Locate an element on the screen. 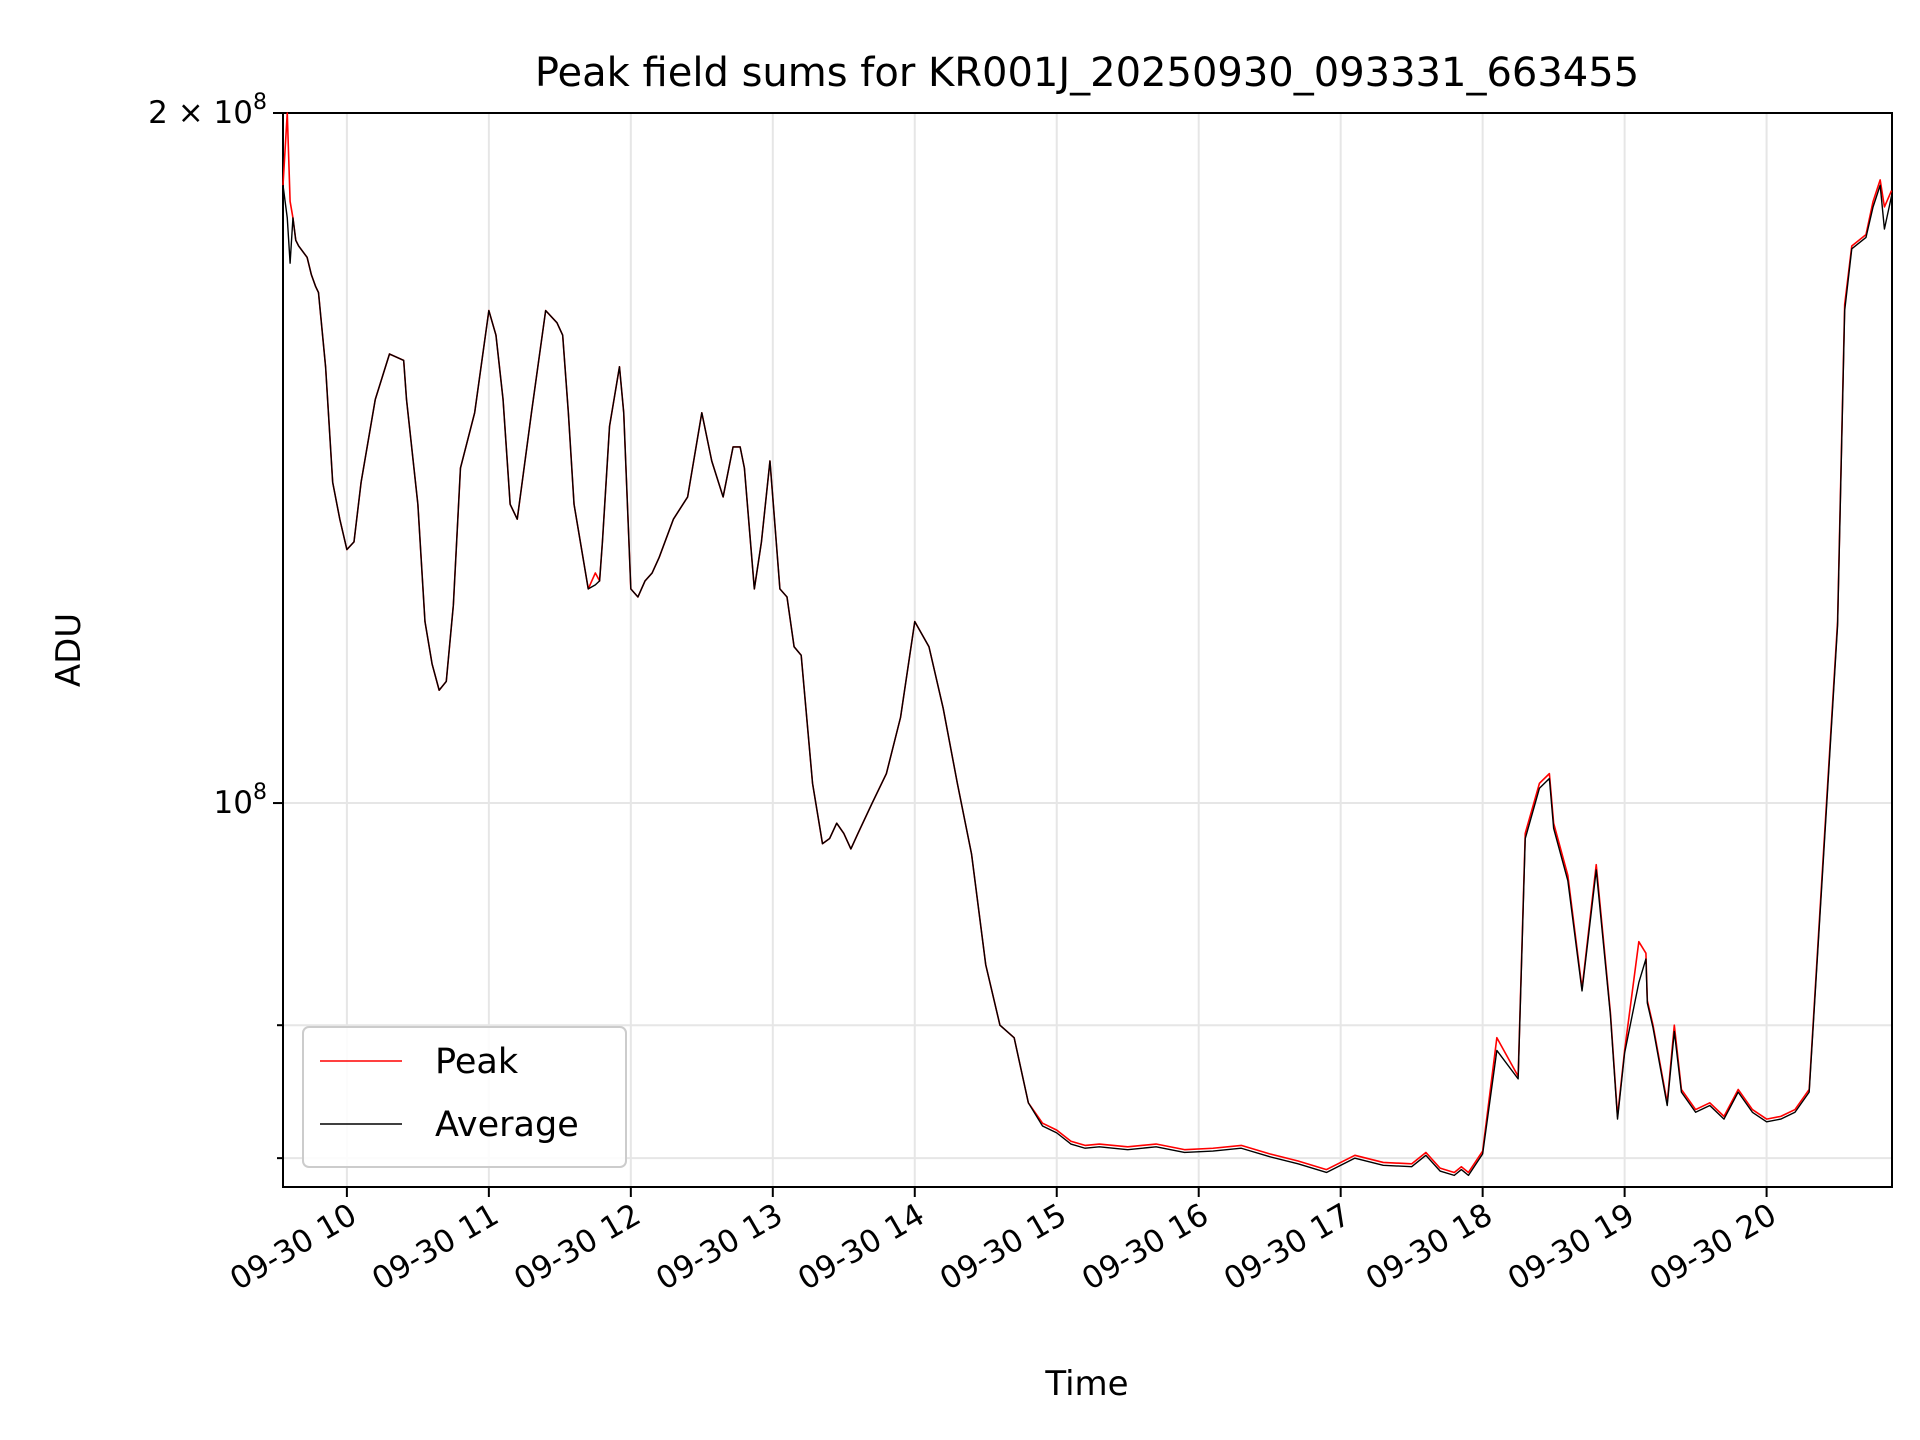 The width and height of the screenshot is (1920, 1440). y-tick-label: 2 × 108 is located at coordinates (207, 110).